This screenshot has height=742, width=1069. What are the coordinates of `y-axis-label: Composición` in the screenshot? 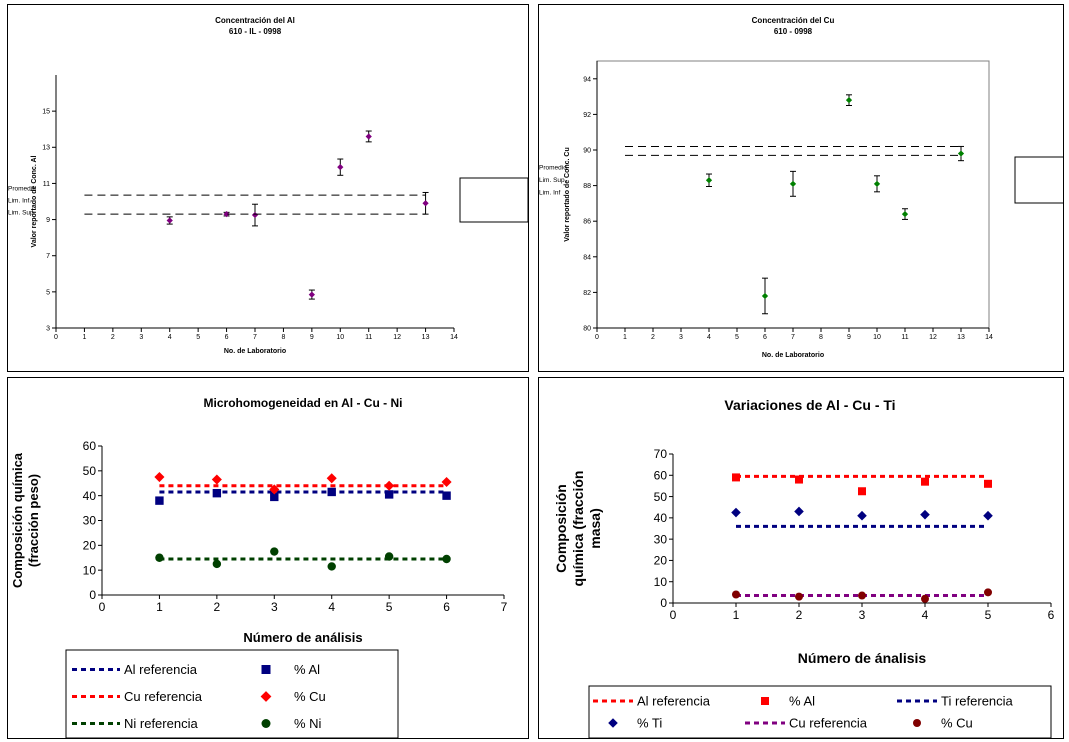 It's located at (561, 528).